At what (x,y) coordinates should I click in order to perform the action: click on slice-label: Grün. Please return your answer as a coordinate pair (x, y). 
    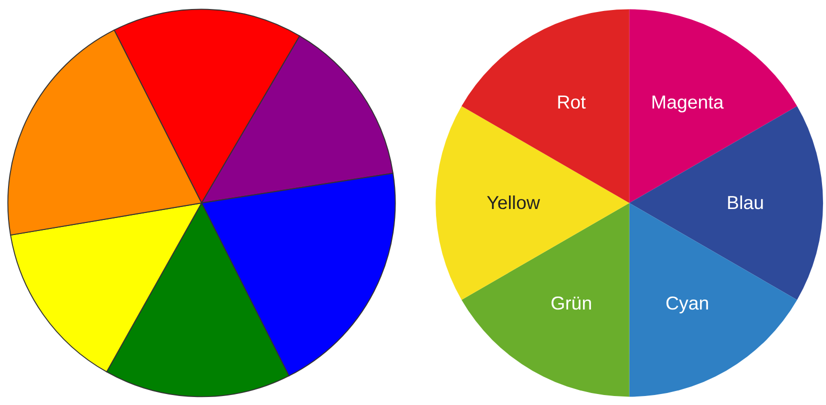
    Looking at the image, I should click on (571, 303).